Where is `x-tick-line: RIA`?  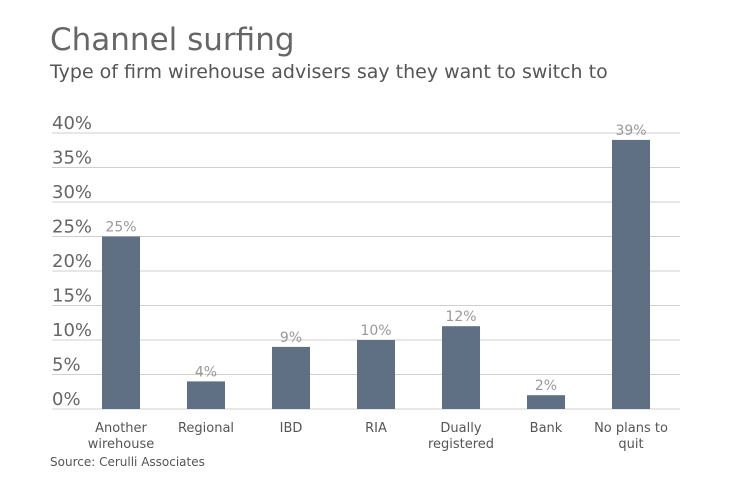 x-tick-line: RIA is located at coordinates (376, 428).